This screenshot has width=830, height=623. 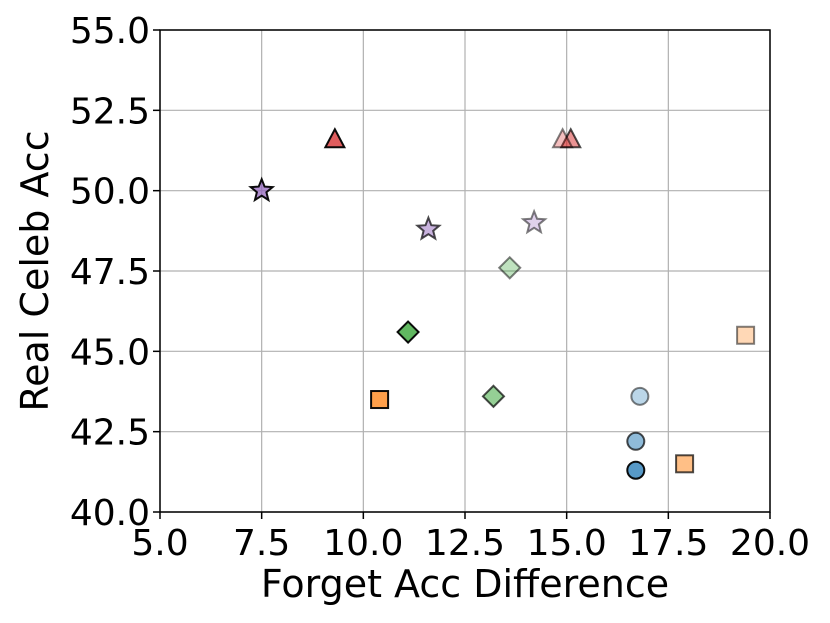 I want to click on y-tick-label: 47.5, so click(x=110, y=272).